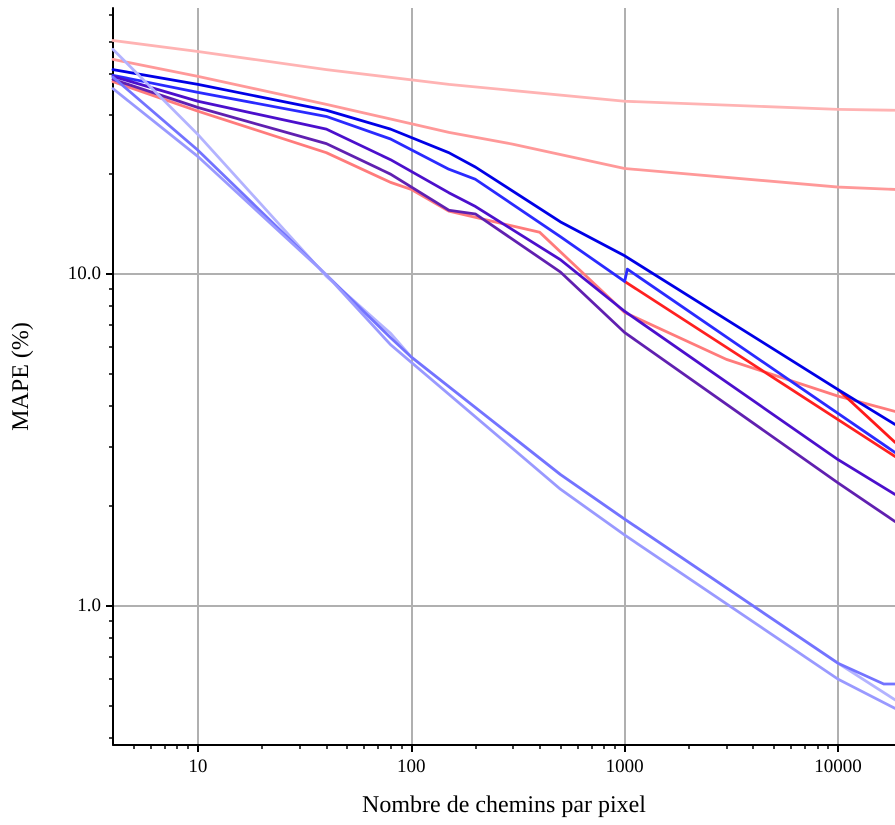 The image size is (895, 825). What do you see at coordinates (21, 376) in the screenshot?
I see `y-axis-title: MAPE (%)` at bounding box center [21, 376].